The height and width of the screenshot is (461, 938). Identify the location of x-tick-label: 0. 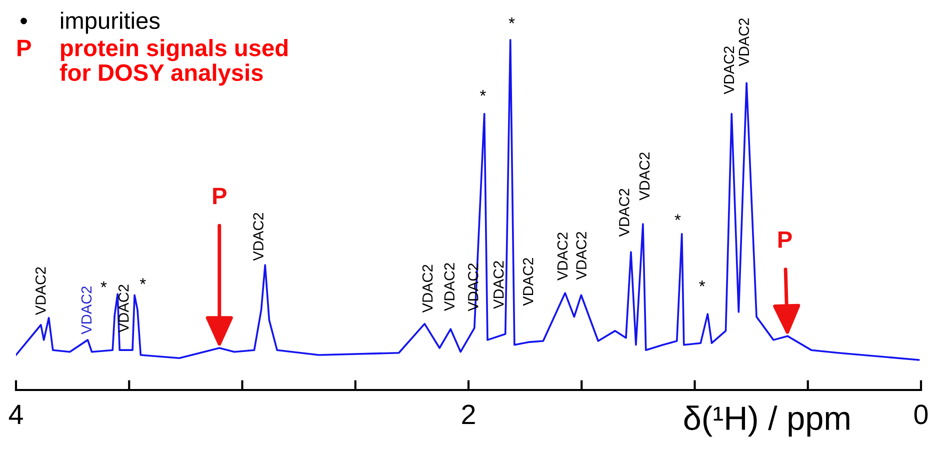
(921, 414).